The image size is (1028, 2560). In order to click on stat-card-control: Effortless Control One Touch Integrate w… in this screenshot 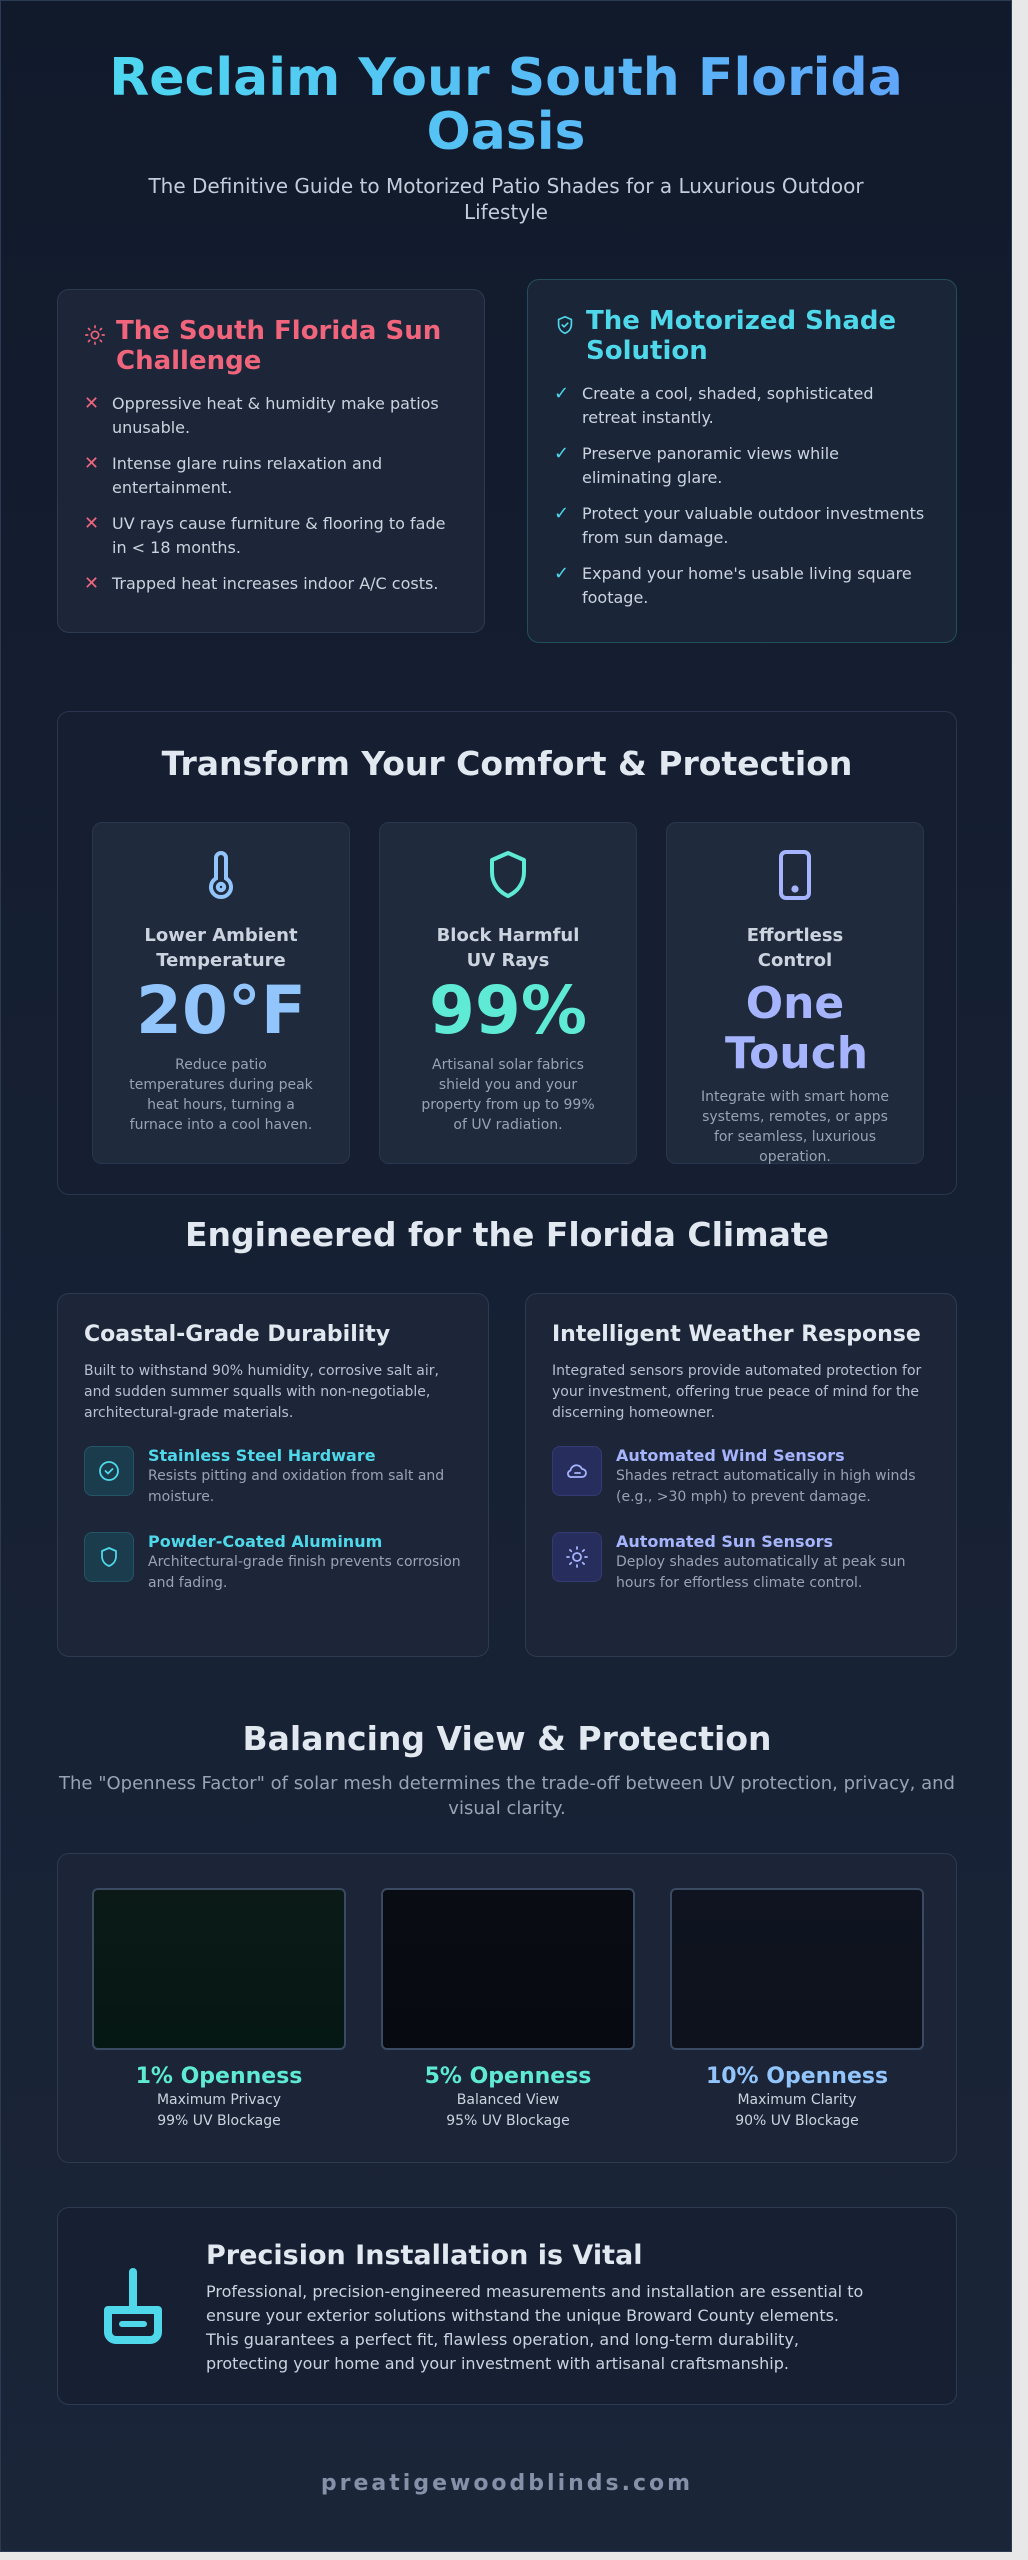, I will do `click(795, 993)`.